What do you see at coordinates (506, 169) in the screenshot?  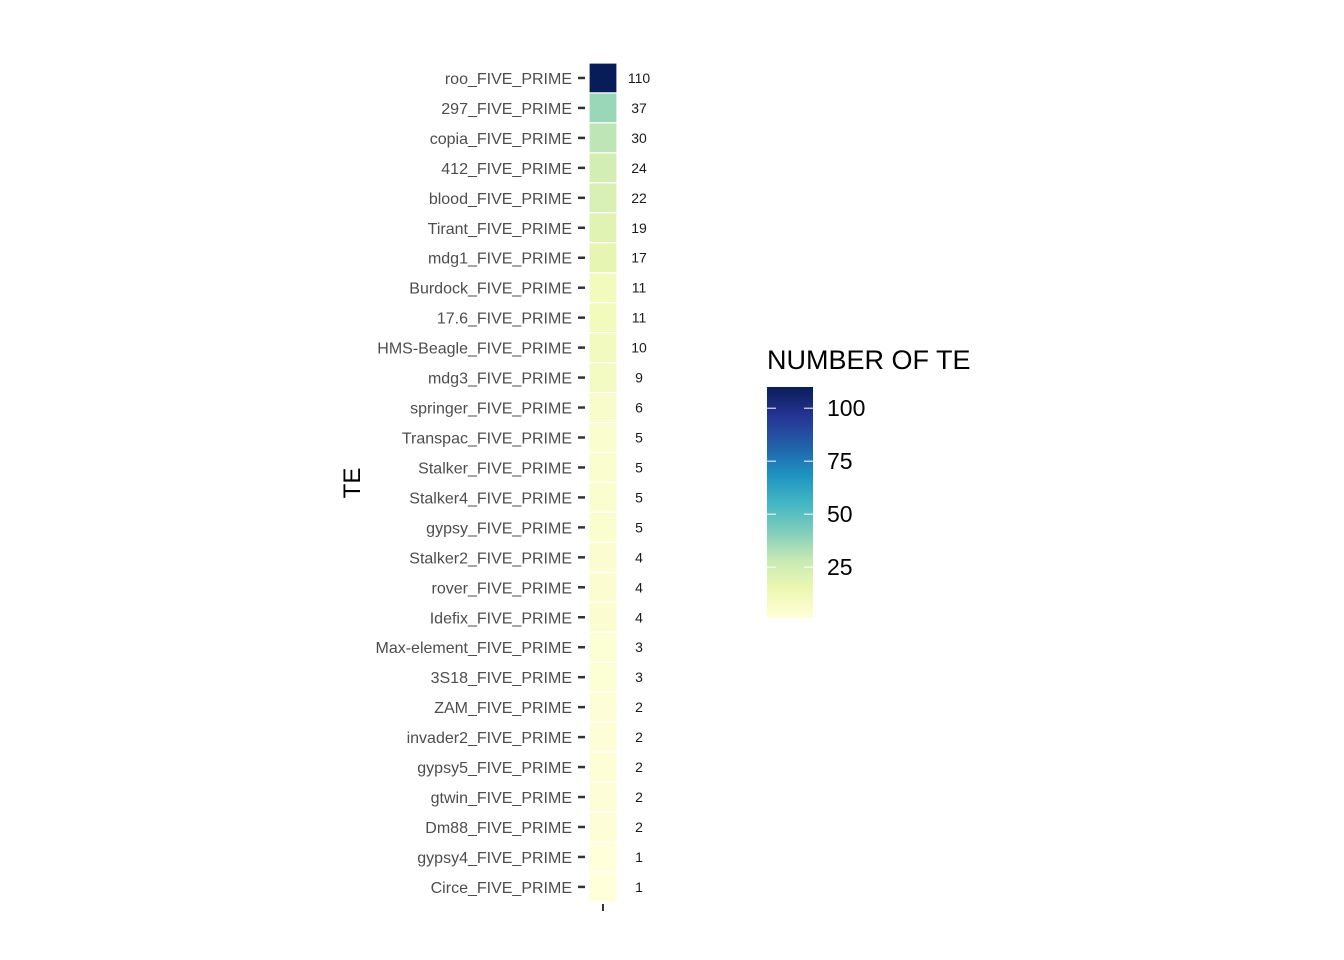 I see `row-label: 412_FIVE_PRIME` at bounding box center [506, 169].